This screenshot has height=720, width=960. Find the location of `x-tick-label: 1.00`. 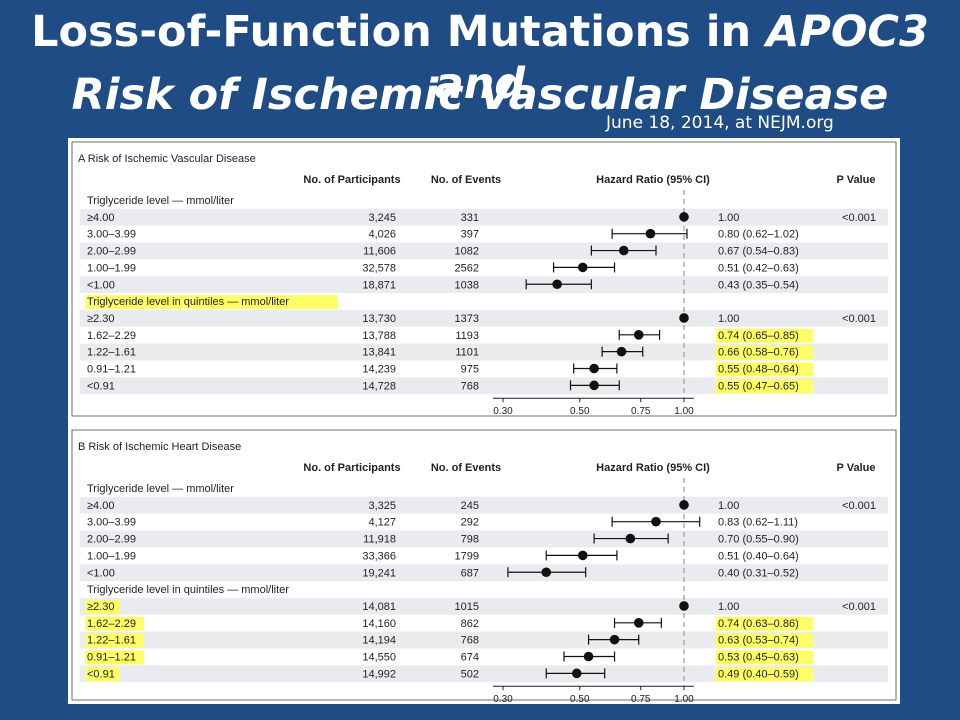

x-tick-label: 1.00 is located at coordinates (684, 699).